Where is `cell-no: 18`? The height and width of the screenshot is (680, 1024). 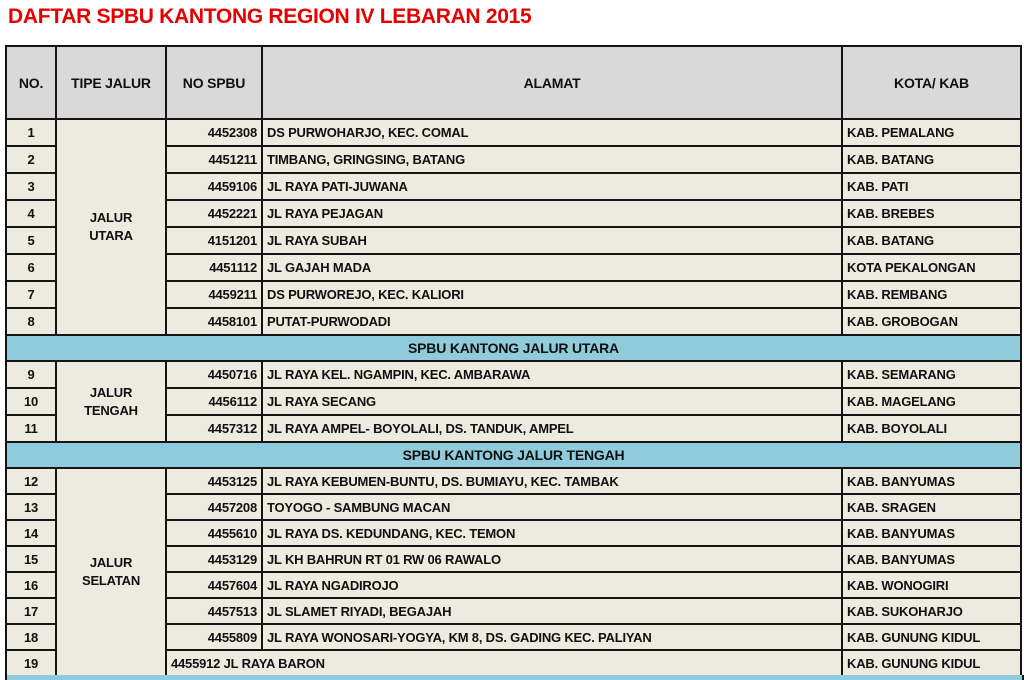 cell-no: 18 is located at coordinates (31, 637).